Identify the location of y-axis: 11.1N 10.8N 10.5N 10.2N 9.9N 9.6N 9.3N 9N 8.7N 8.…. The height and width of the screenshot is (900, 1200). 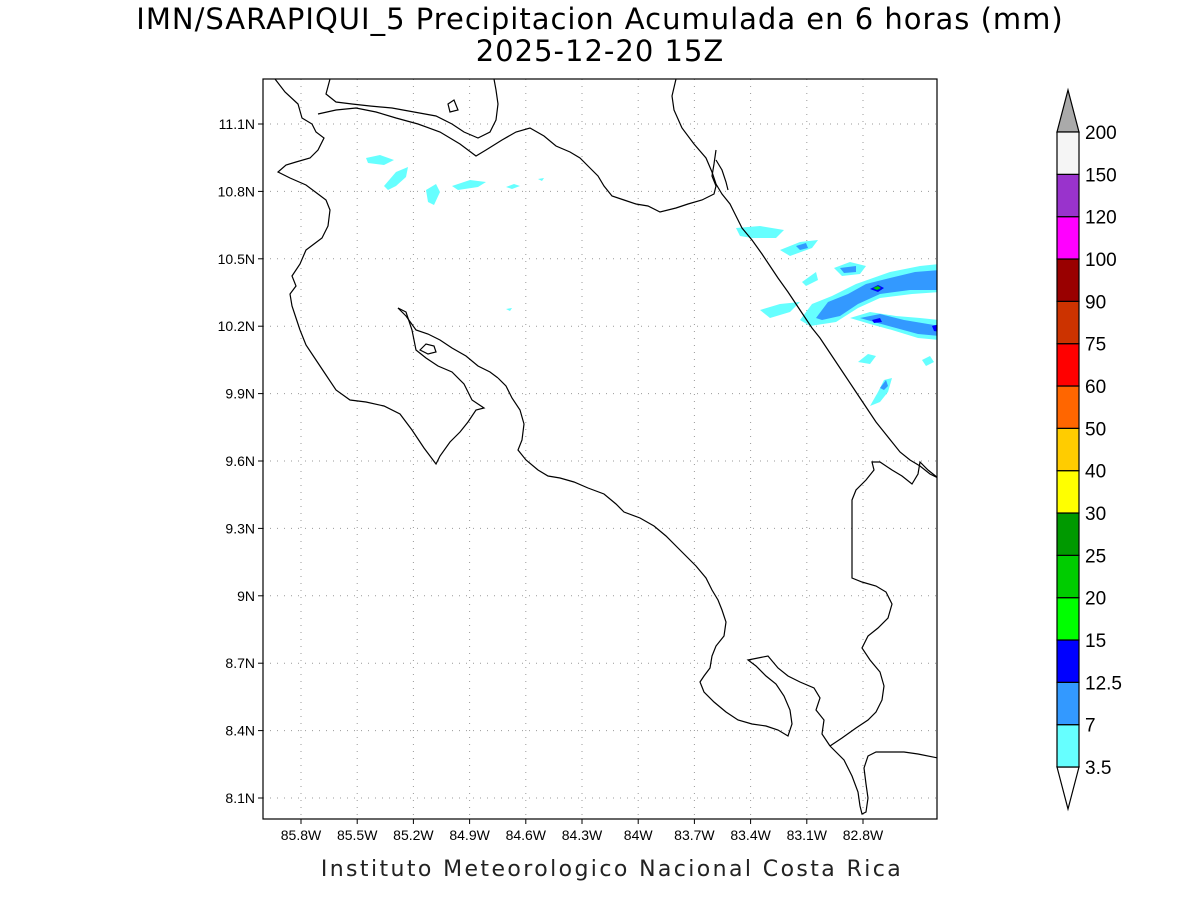
(240, 461).